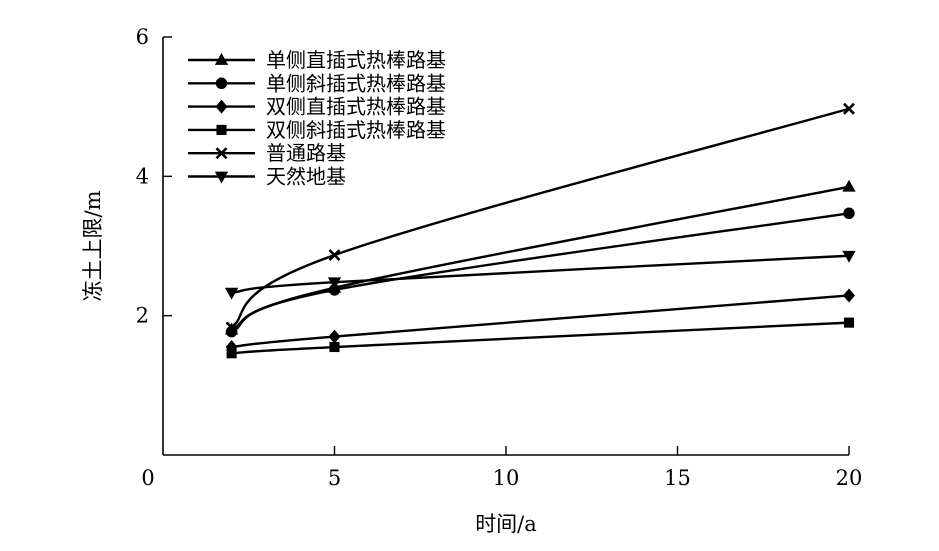 The image size is (939, 551). What do you see at coordinates (142, 316) in the screenshot?
I see `y-tick-label: 2` at bounding box center [142, 316].